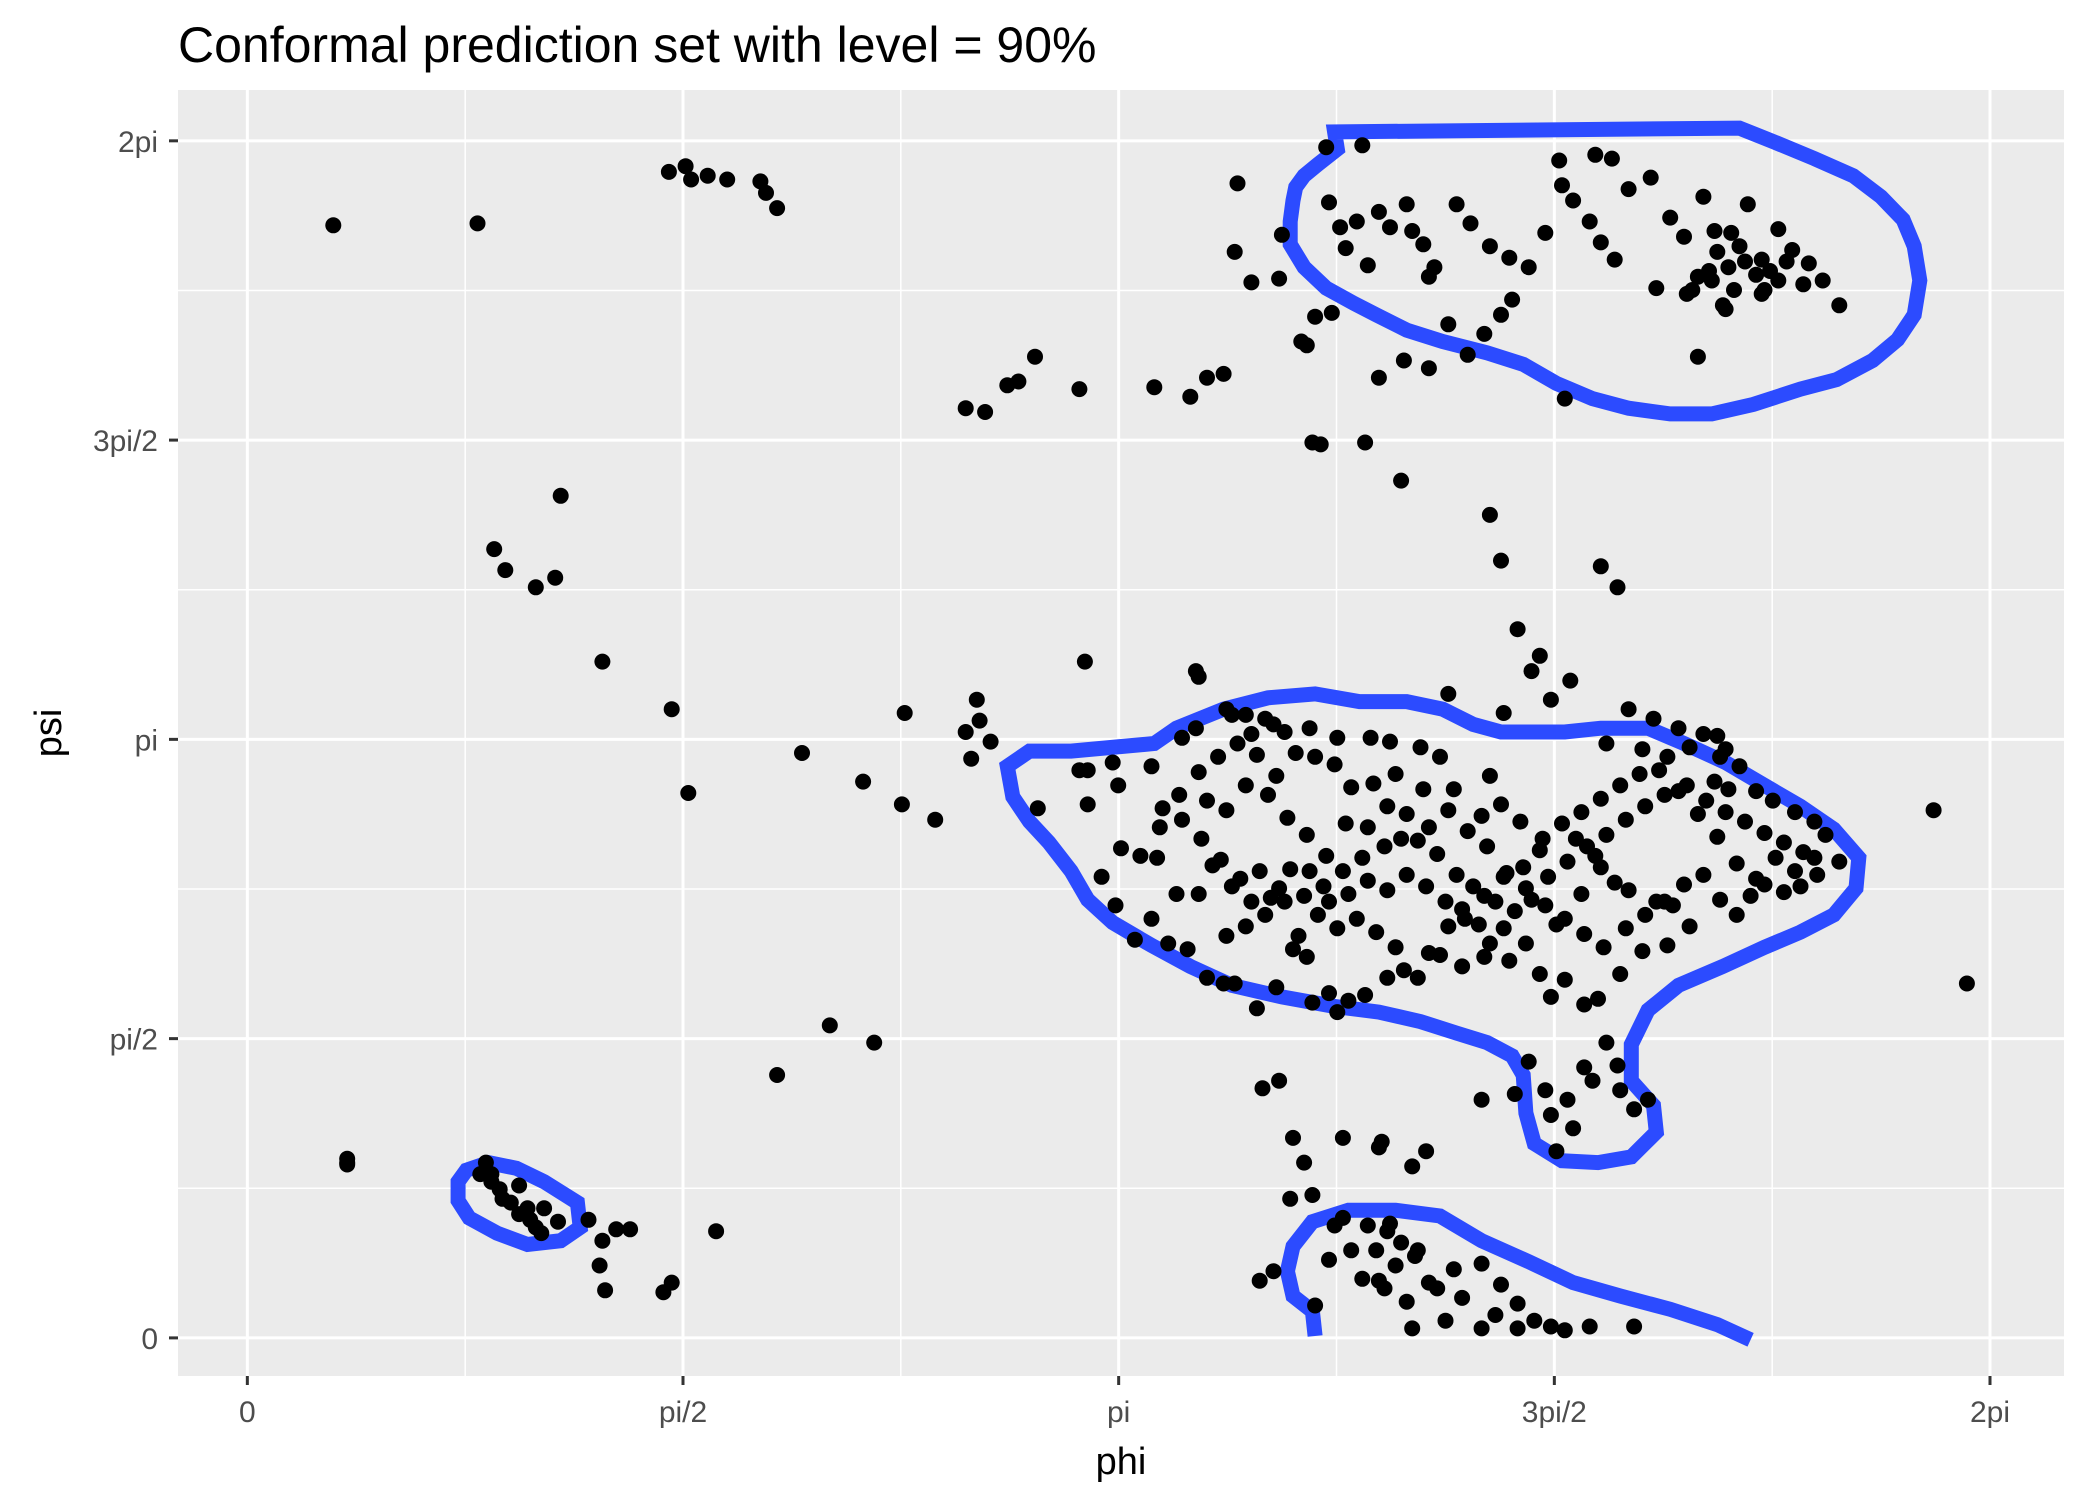 The height and width of the screenshot is (1500, 2100). I want to click on y-tick-label: 2pi, so click(138, 142).